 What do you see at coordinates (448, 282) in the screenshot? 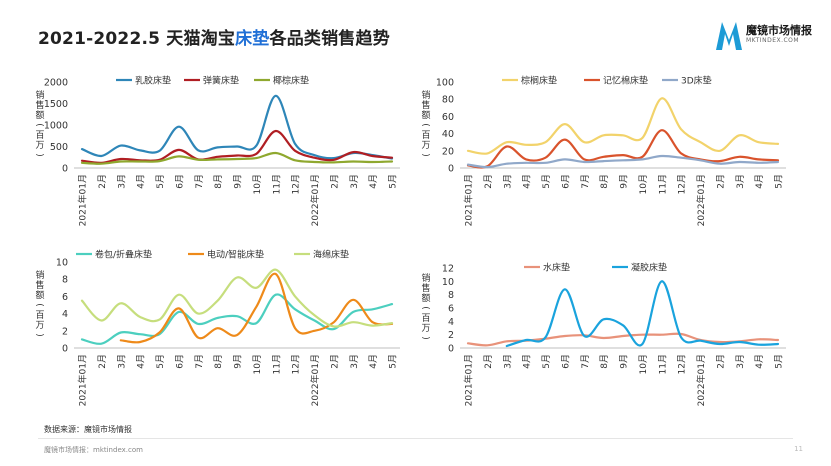
I see `y-tick-label-3-5: 10` at bounding box center [448, 282].